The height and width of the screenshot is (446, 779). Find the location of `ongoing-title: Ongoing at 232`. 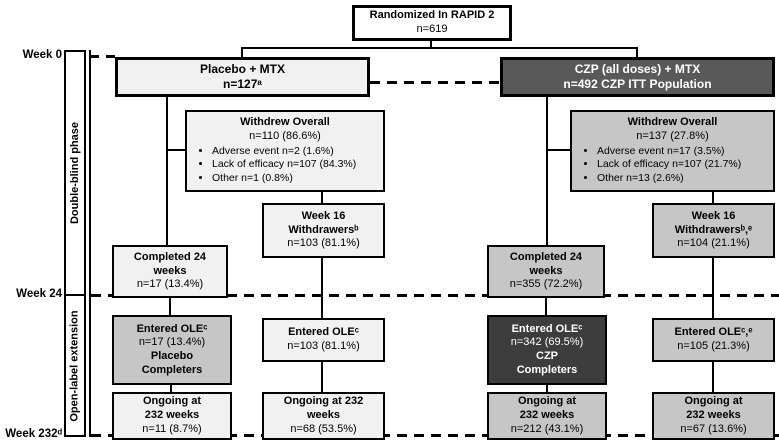

ongoing-title: Ongoing at 232 is located at coordinates (323, 401).